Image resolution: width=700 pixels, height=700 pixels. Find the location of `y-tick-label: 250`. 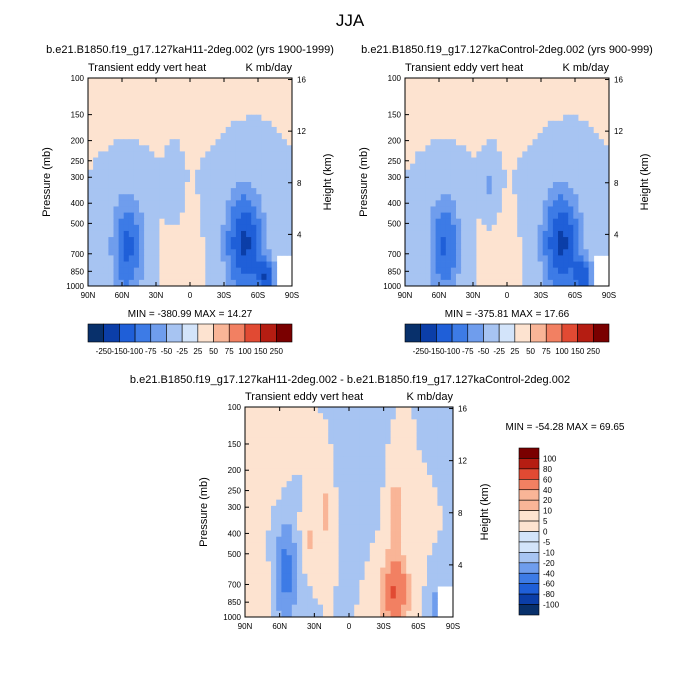

y-tick-label: 250 is located at coordinates (395, 161).